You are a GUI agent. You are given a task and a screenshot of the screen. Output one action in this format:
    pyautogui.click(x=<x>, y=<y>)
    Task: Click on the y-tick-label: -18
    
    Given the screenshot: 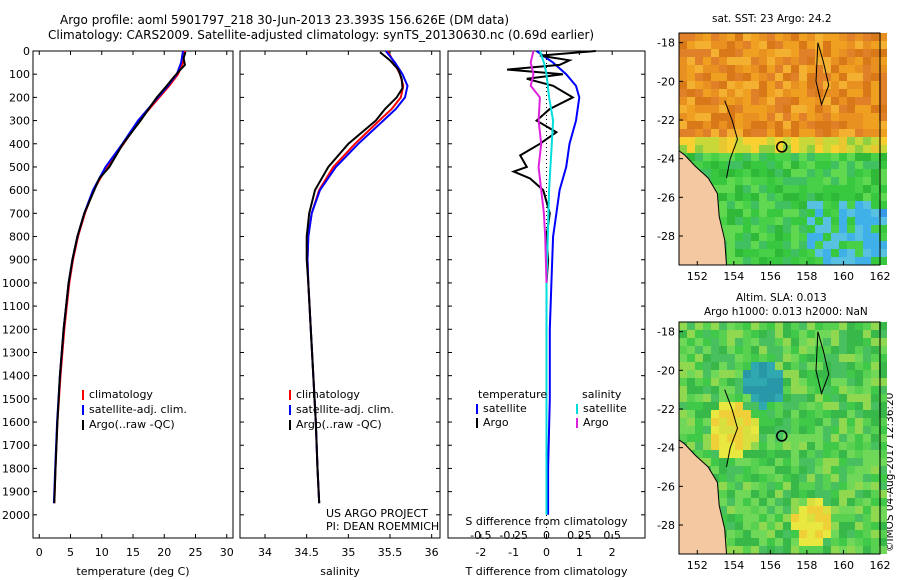 What is the action you would take?
    pyautogui.click(x=666, y=332)
    